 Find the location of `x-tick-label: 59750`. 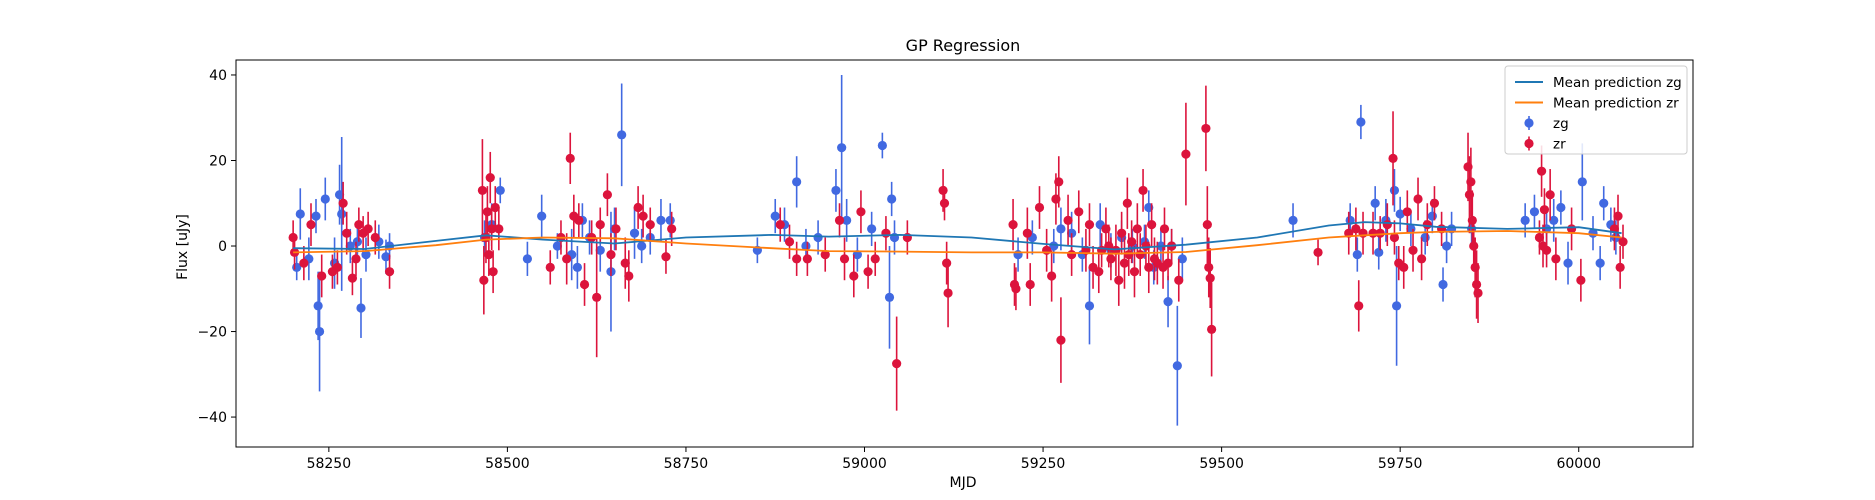

x-tick-label: 59750 is located at coordinates (1400, 464).